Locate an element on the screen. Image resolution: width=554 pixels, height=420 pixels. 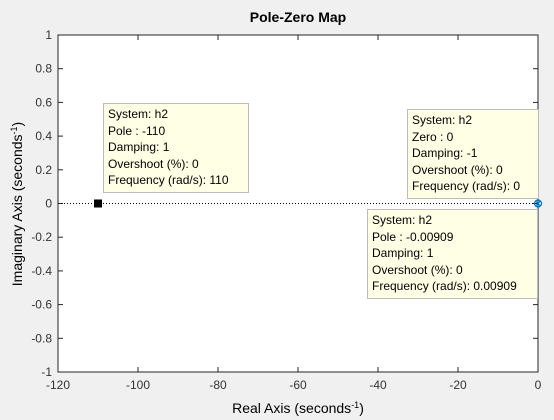
datatip-frequency: Frequency (rad/s): 110 is located at coordinates (168, 180).